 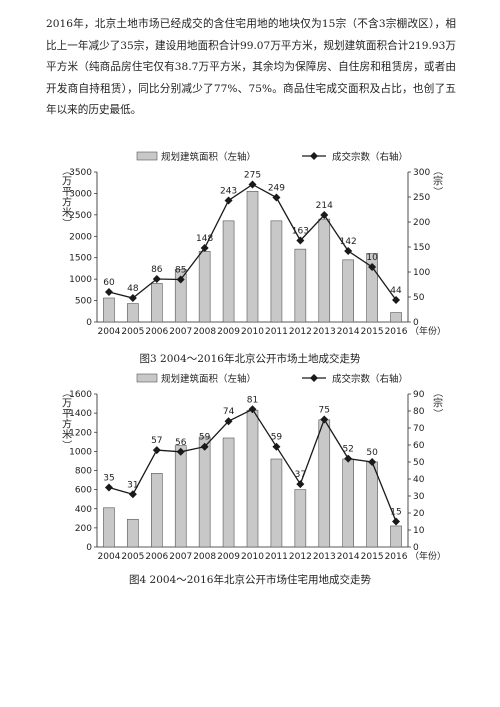 What do you see at coordinates (372, 332) in the screenshot?
I see `x-tick-label: 2015` at bounding box center [372, 332].